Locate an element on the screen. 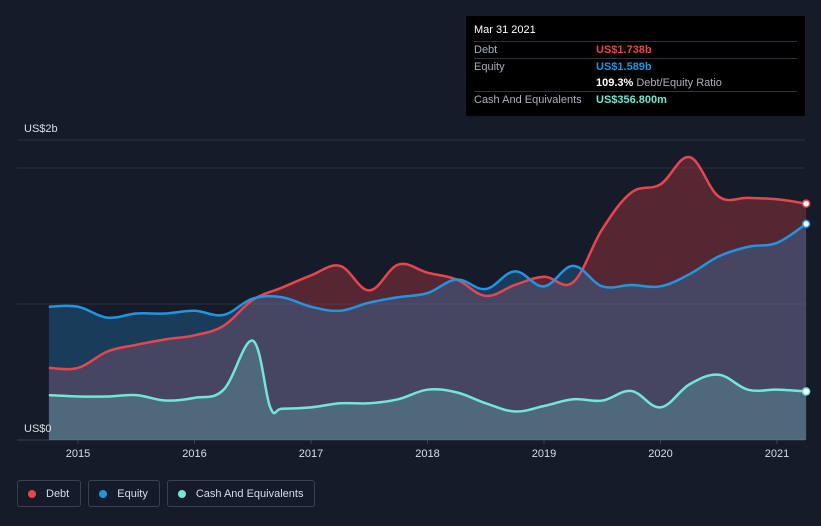  x-tick-label-2020: 2020 is located at coordinates (660, 454).